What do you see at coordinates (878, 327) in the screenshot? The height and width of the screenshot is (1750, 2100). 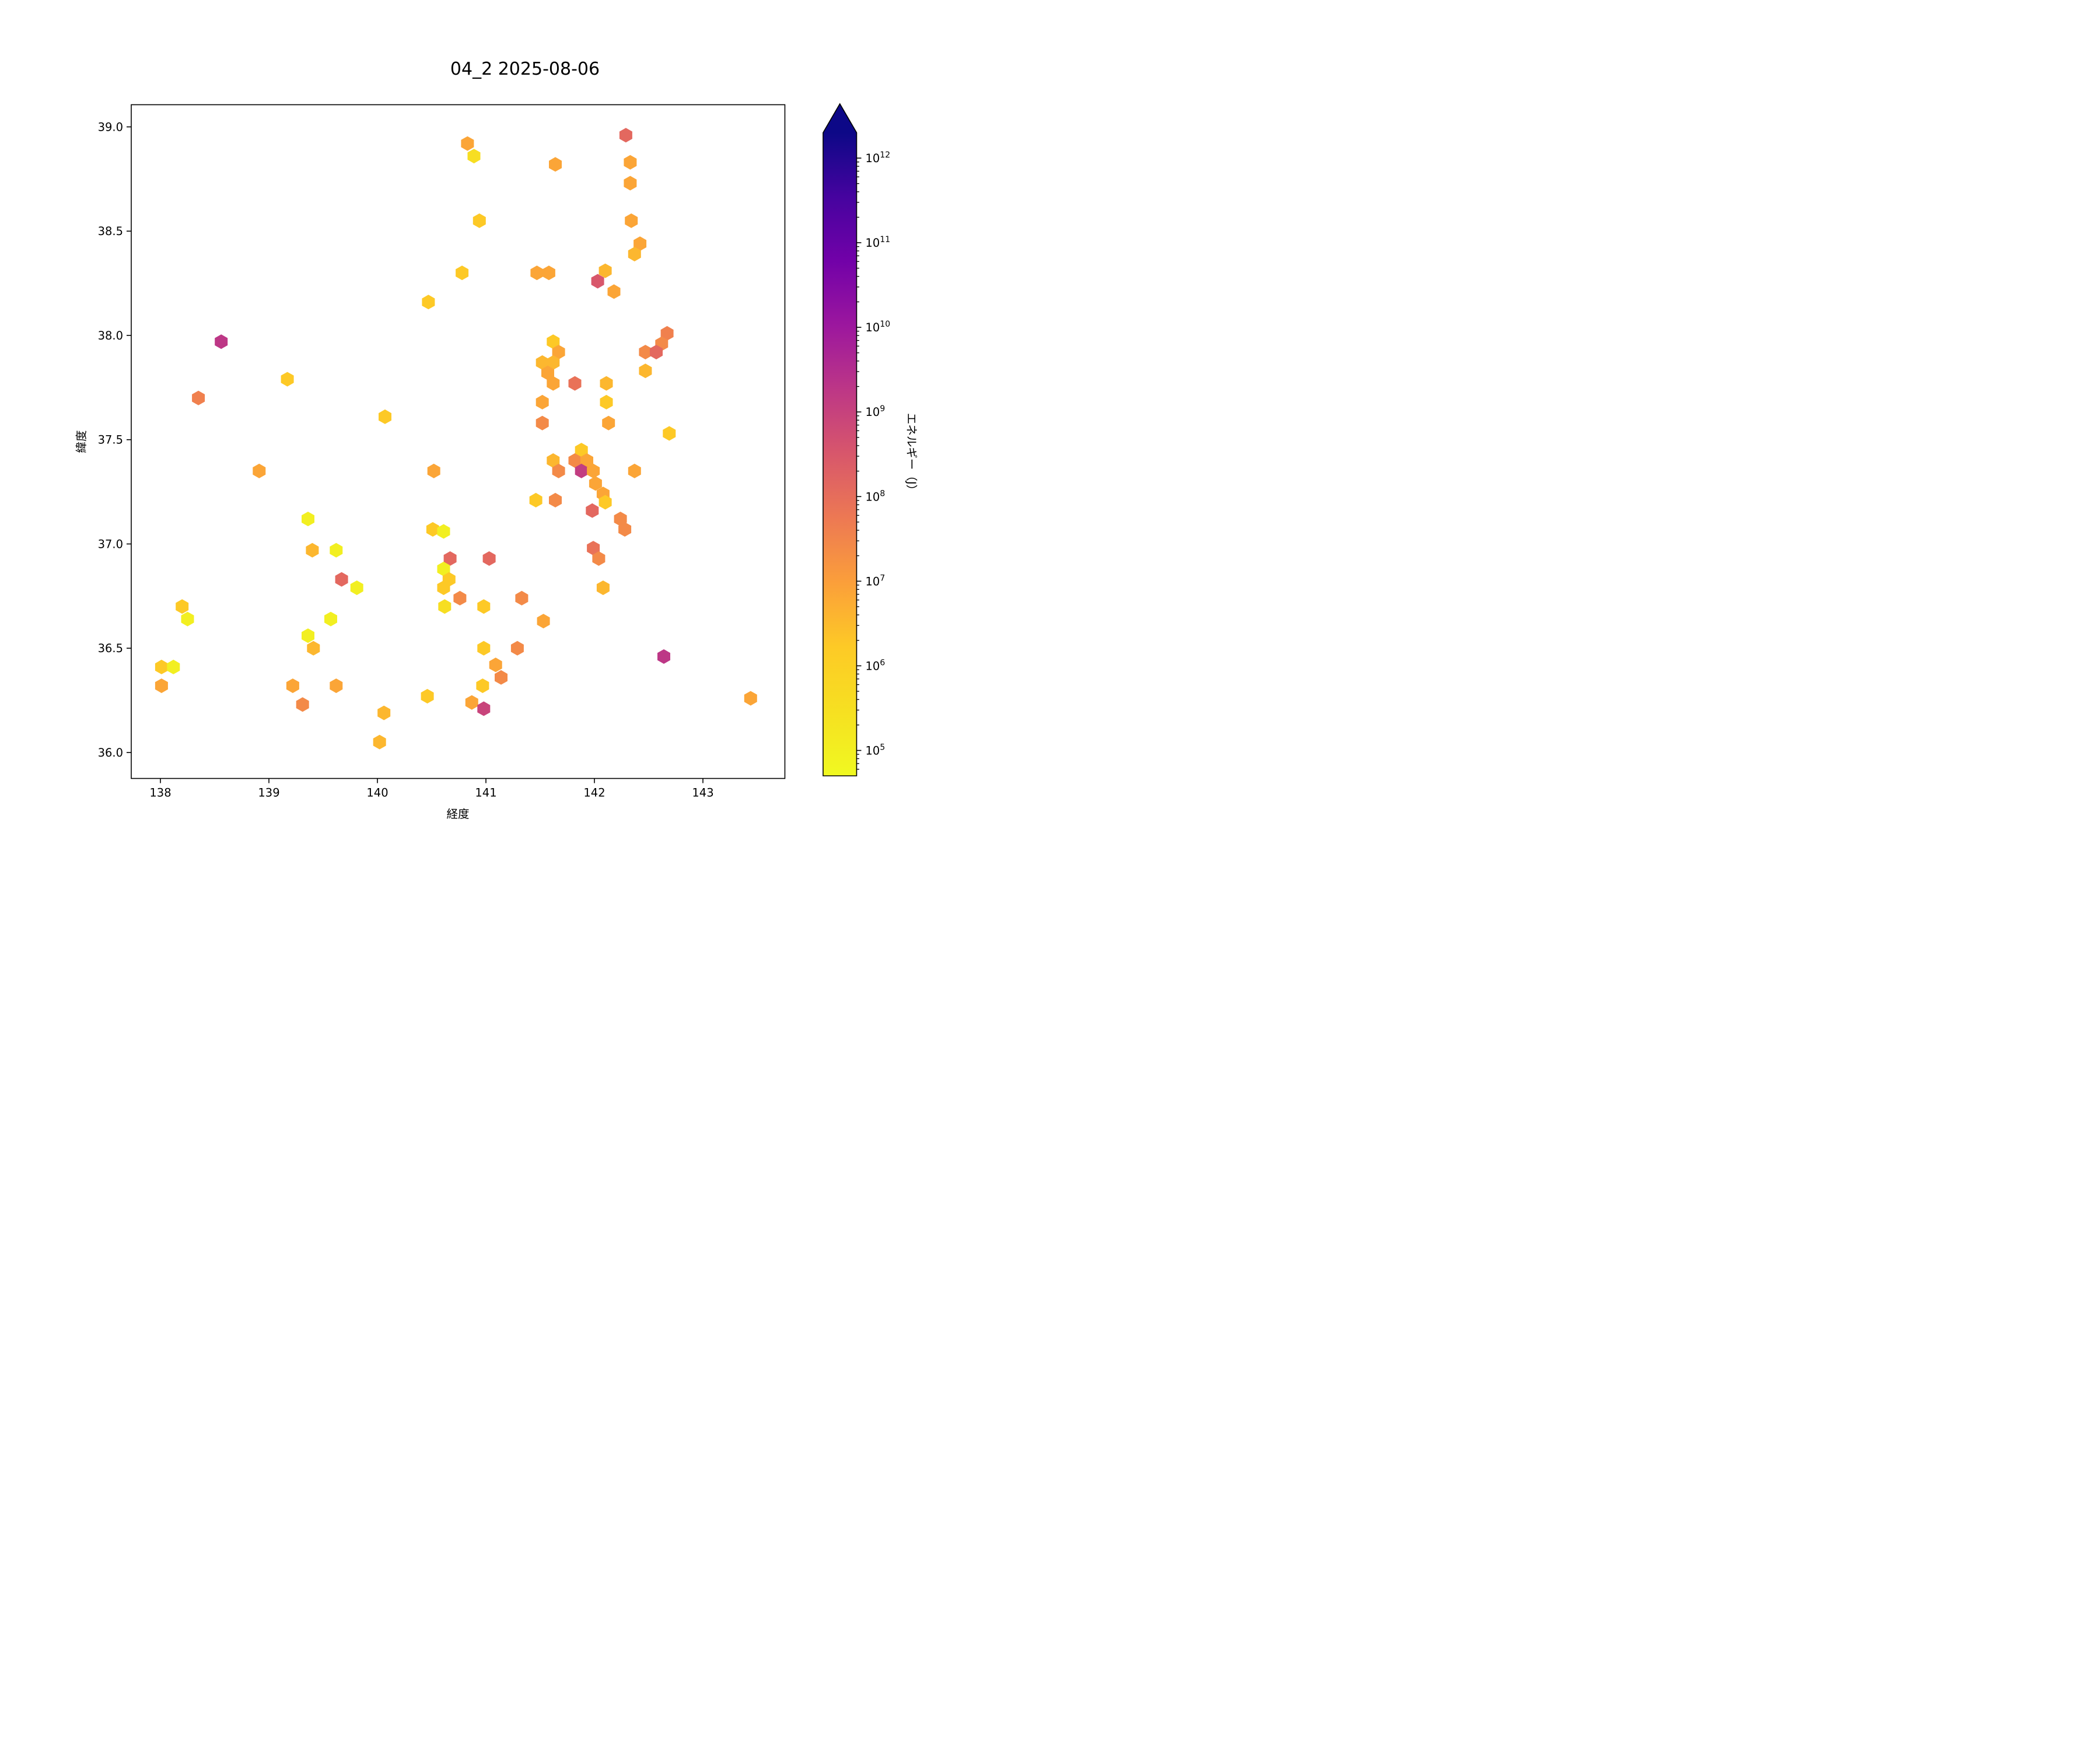 I see `colorbar-tick-label: 10¹⁰` at bounding box center [878, 327].